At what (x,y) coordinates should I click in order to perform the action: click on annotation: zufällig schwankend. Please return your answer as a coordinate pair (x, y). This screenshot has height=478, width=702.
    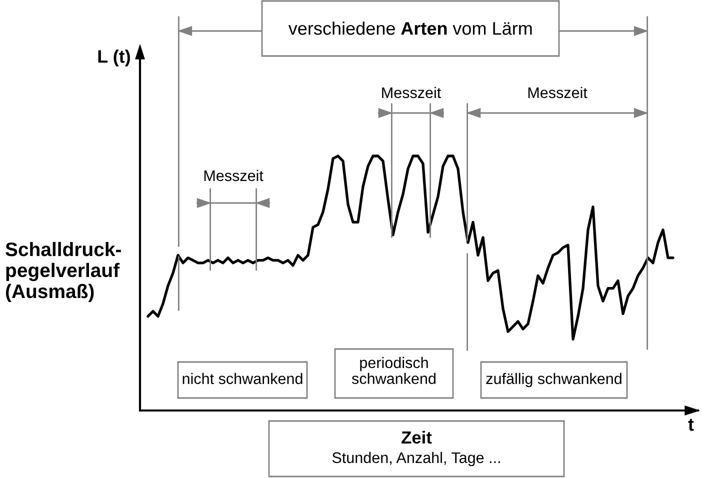
    Looking at the image, I should click on (554, 380).